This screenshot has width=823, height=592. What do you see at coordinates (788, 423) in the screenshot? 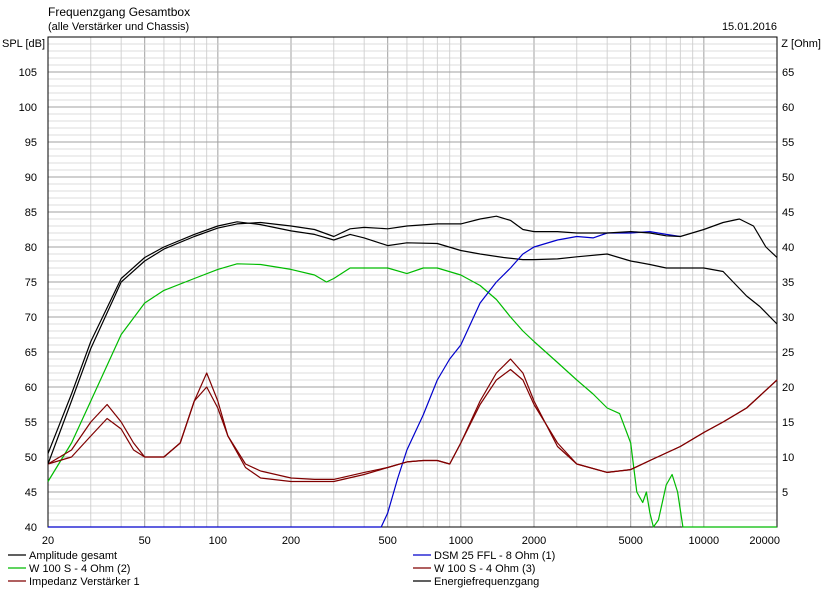
I see `y2-tick-label: 15` at bounding box center [788, 423].